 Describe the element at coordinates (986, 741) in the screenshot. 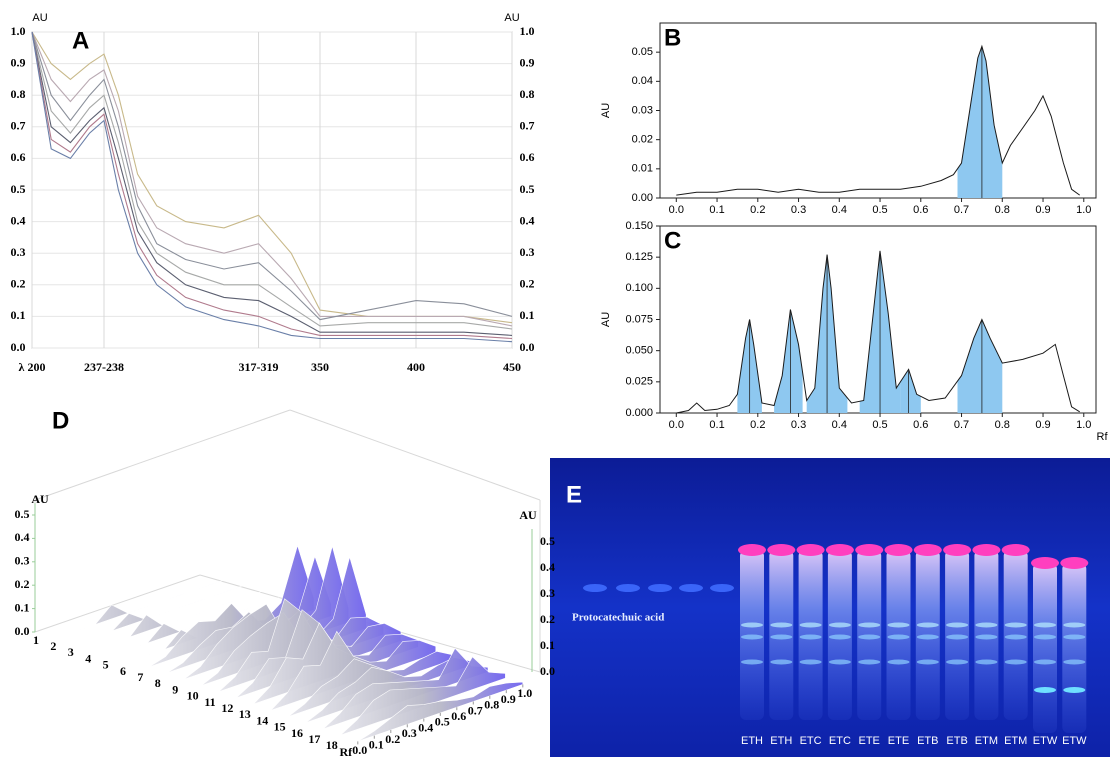

I see `lane-label: ETM` at that location.